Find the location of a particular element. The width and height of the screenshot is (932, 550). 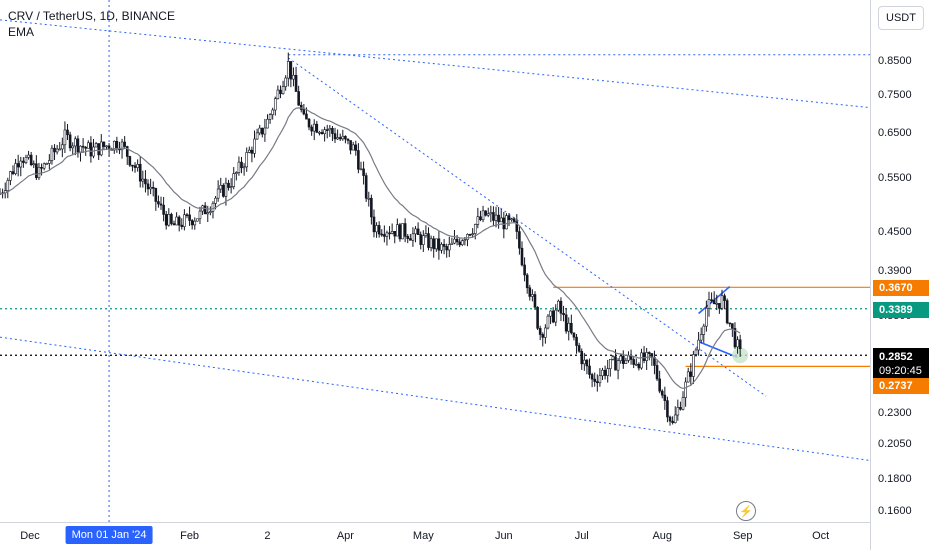

price-label-upper-level: 0.3670 is located at coordinates (901, 288).